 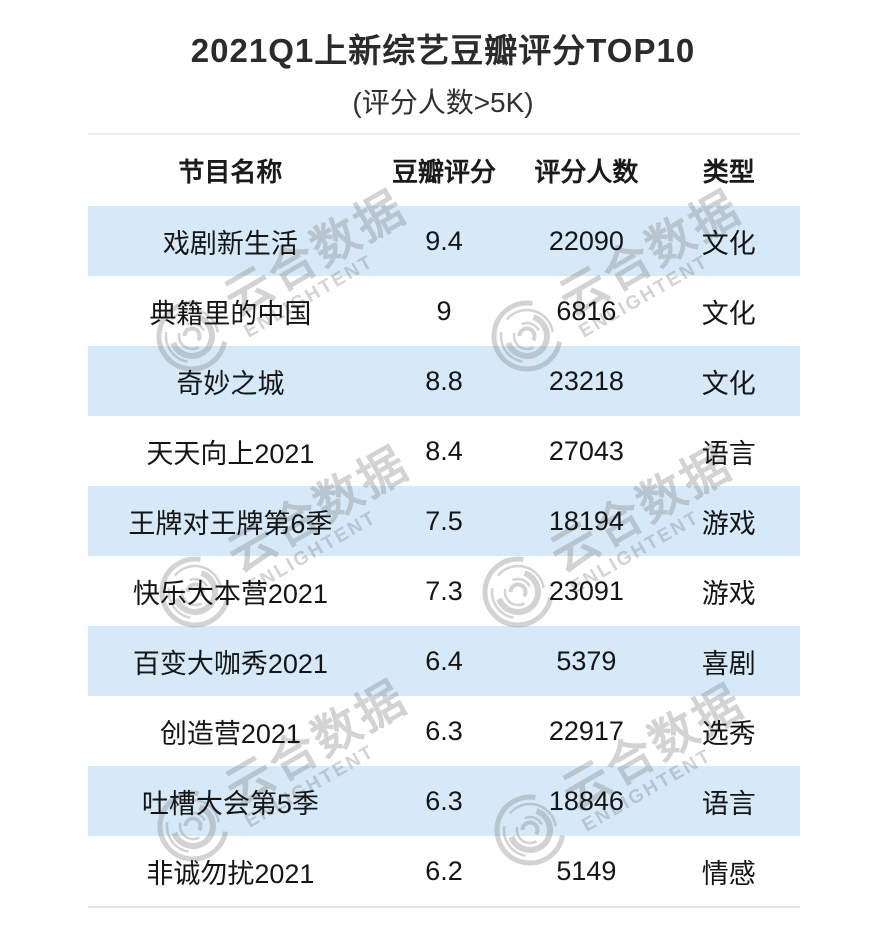 I want to click on rating-count-cell: 5379, so click(x=586, y=661).